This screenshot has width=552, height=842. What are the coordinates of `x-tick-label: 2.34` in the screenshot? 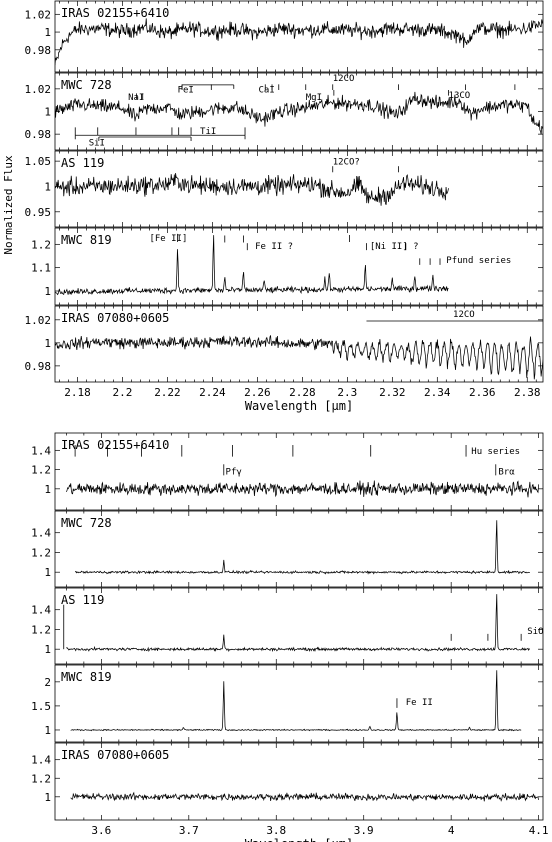 It's located at (437, 392).